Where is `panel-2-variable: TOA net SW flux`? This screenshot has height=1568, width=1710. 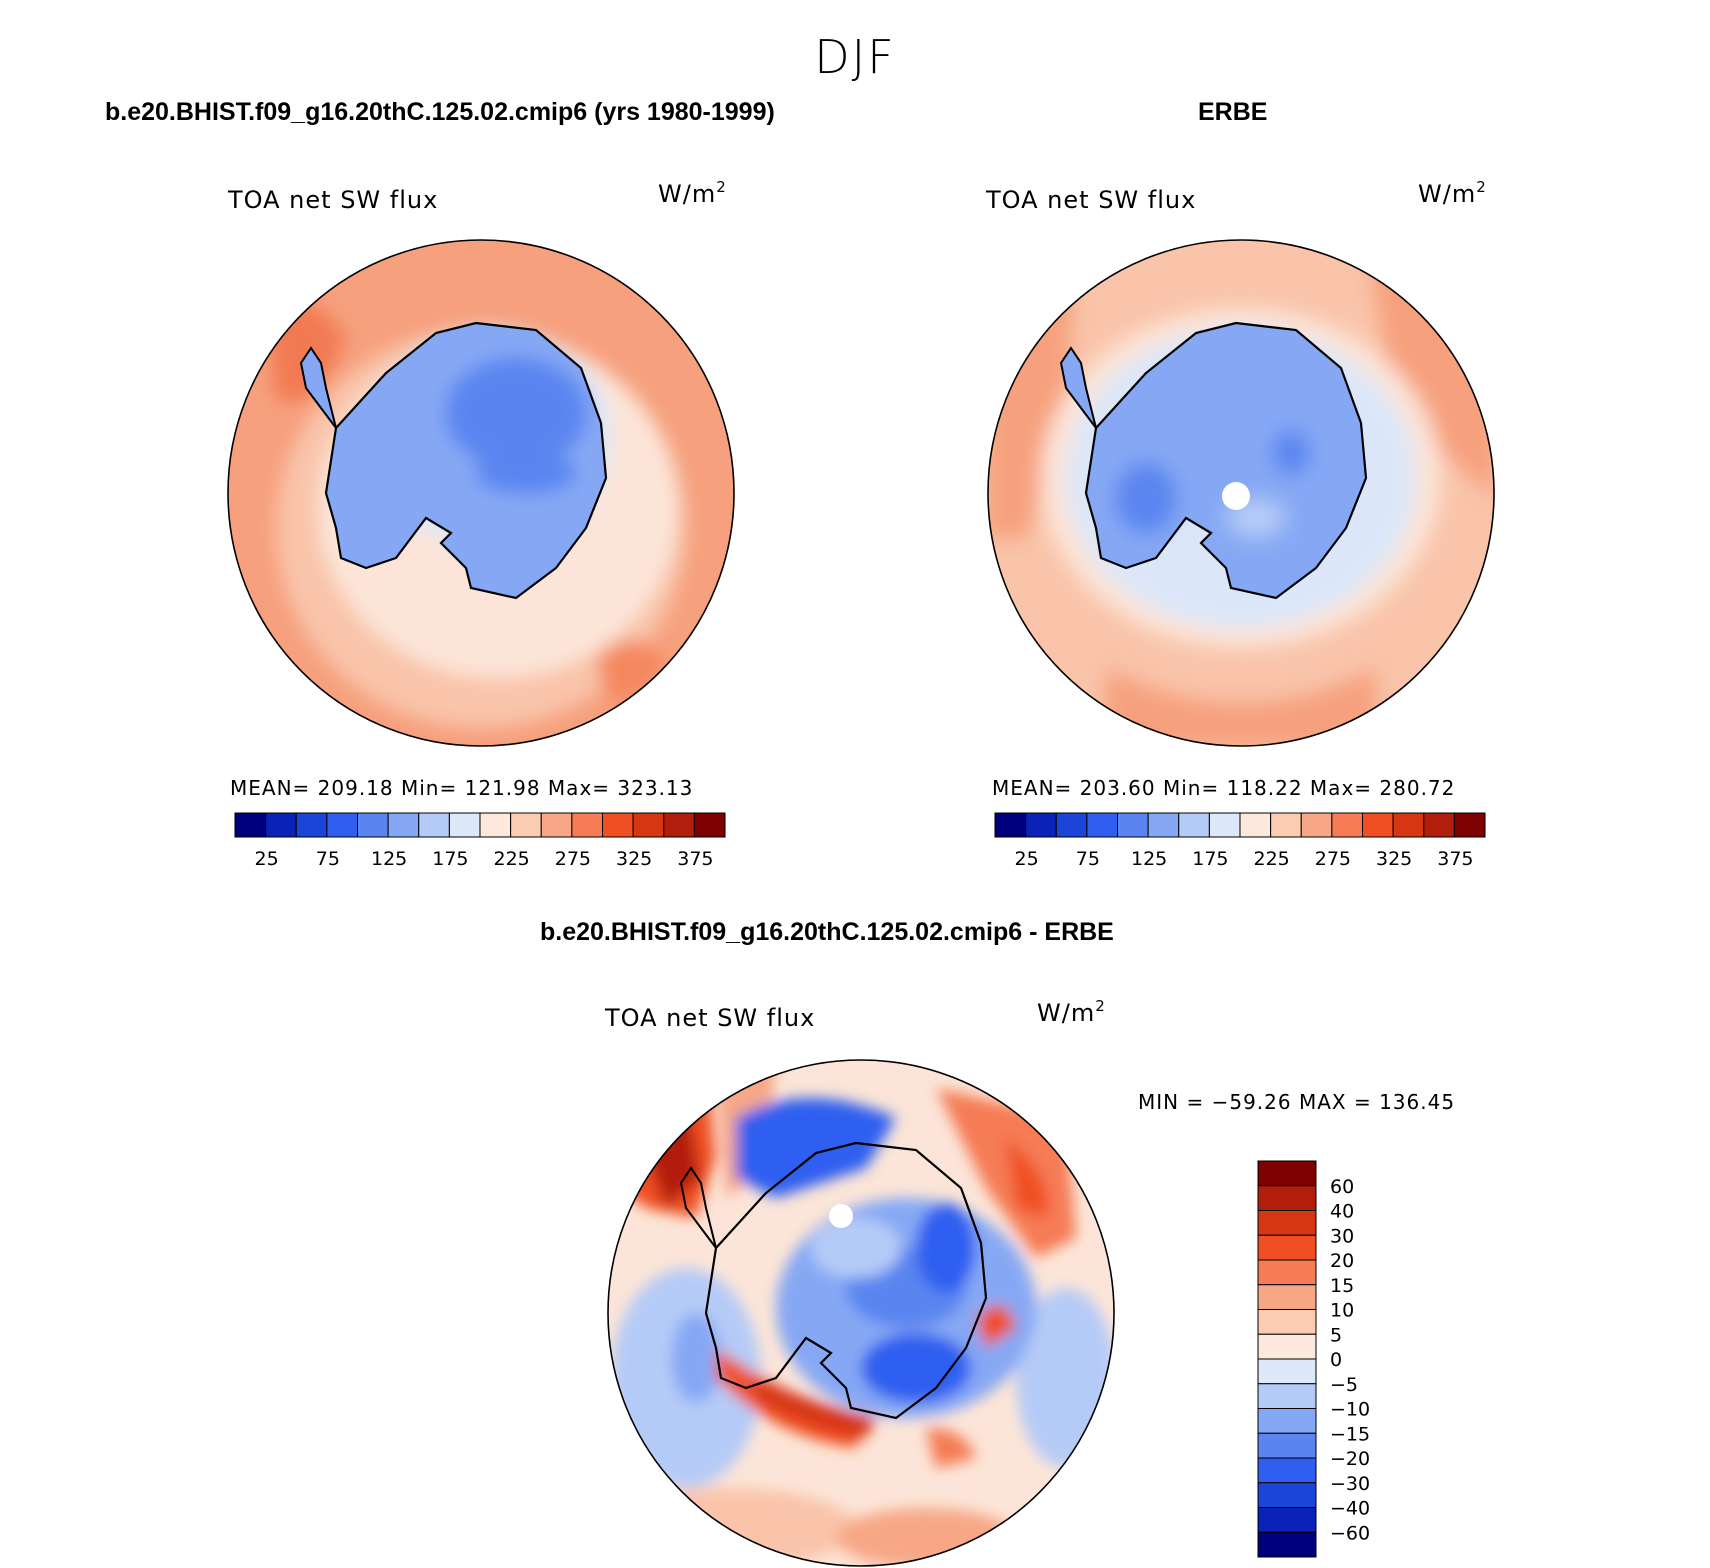 panel-2-variable: TOA net SW flux is located at coordinates (1091, 200).